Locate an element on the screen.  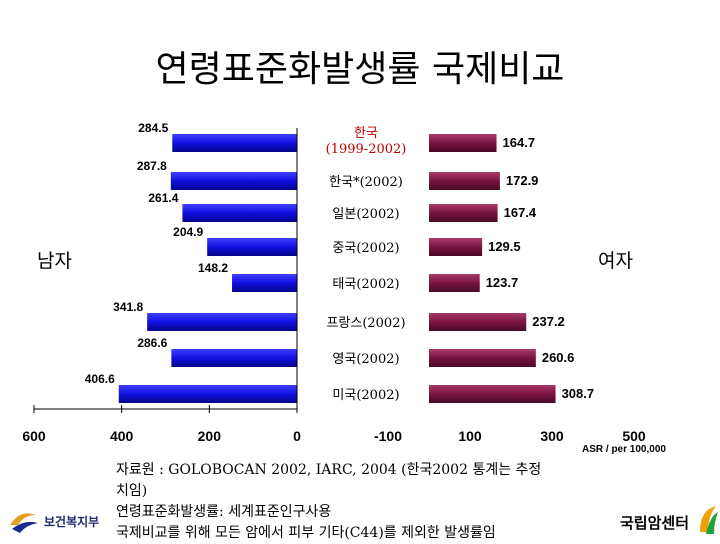
cancer-center-emblem-icon is located at coordinates (709, 520).